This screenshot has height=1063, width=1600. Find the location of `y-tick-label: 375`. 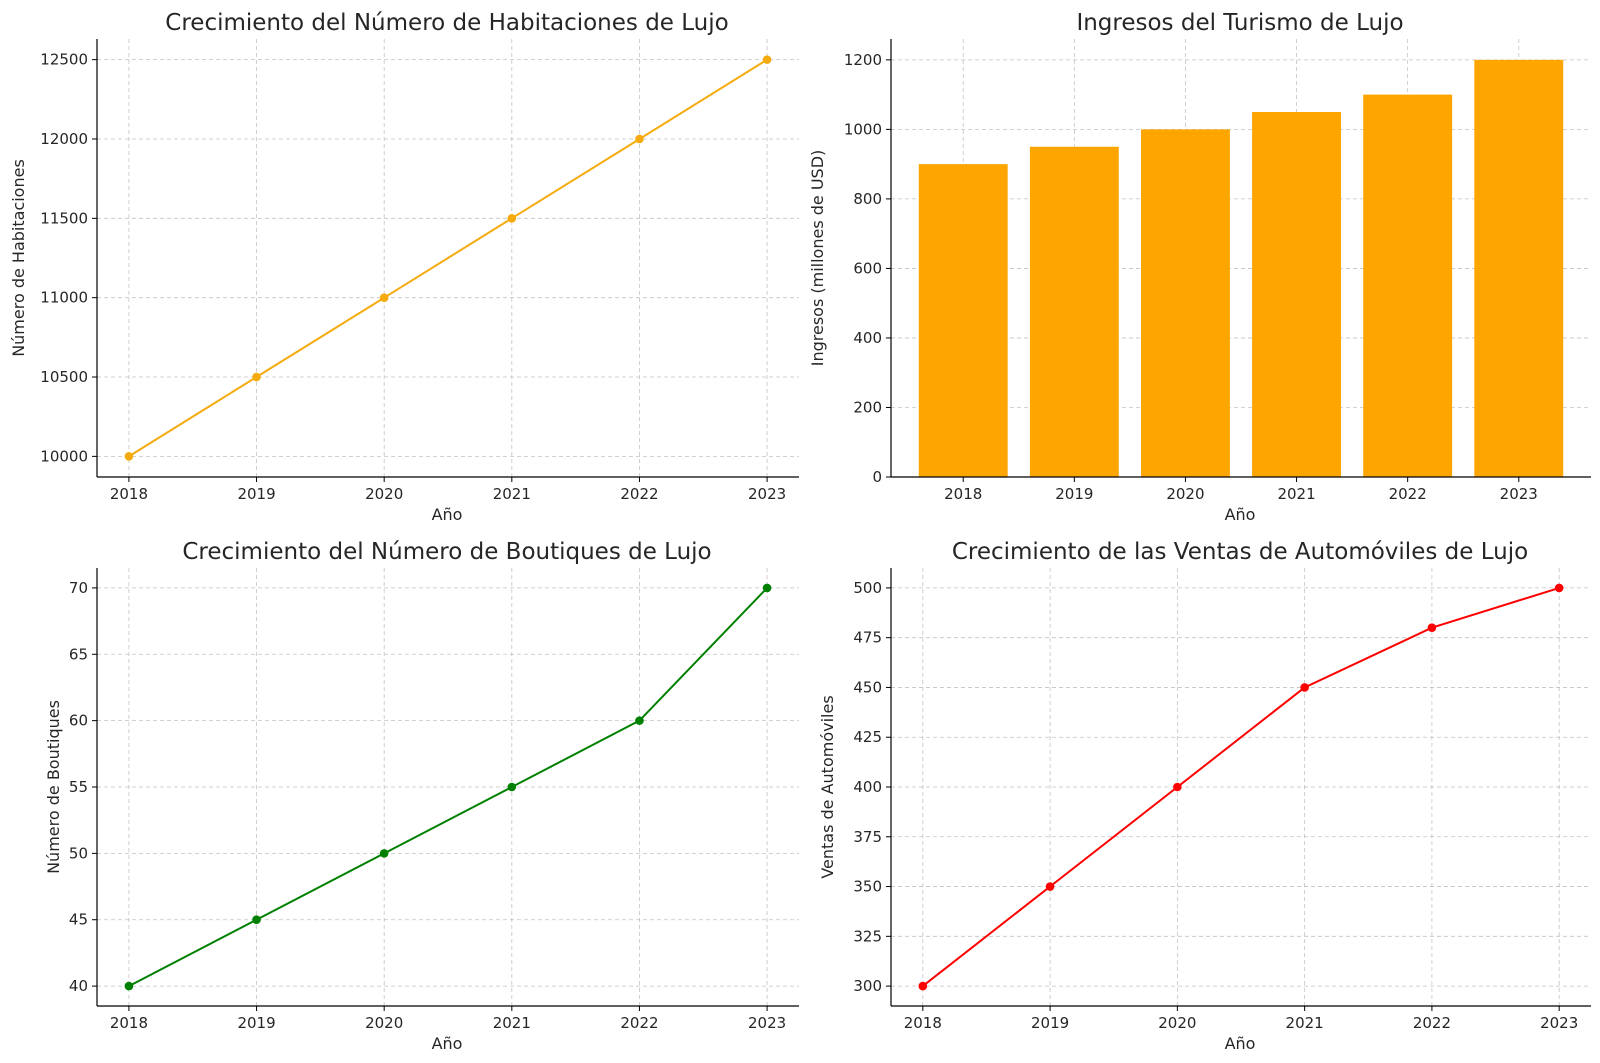

y-tick-label: 375 is located at coordinates (867, 837).